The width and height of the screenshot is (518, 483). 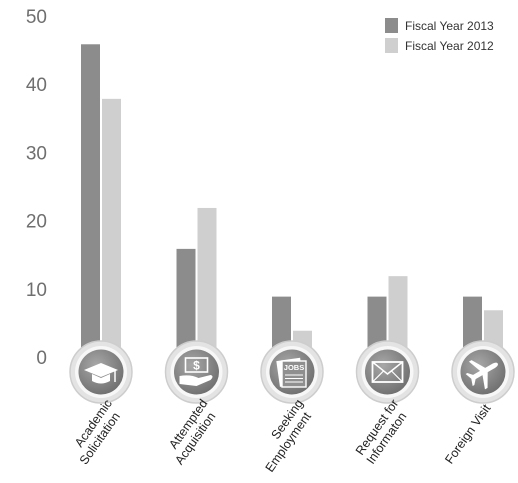 I want to click on graduation-cap-icon, so click(x=101, y=372).